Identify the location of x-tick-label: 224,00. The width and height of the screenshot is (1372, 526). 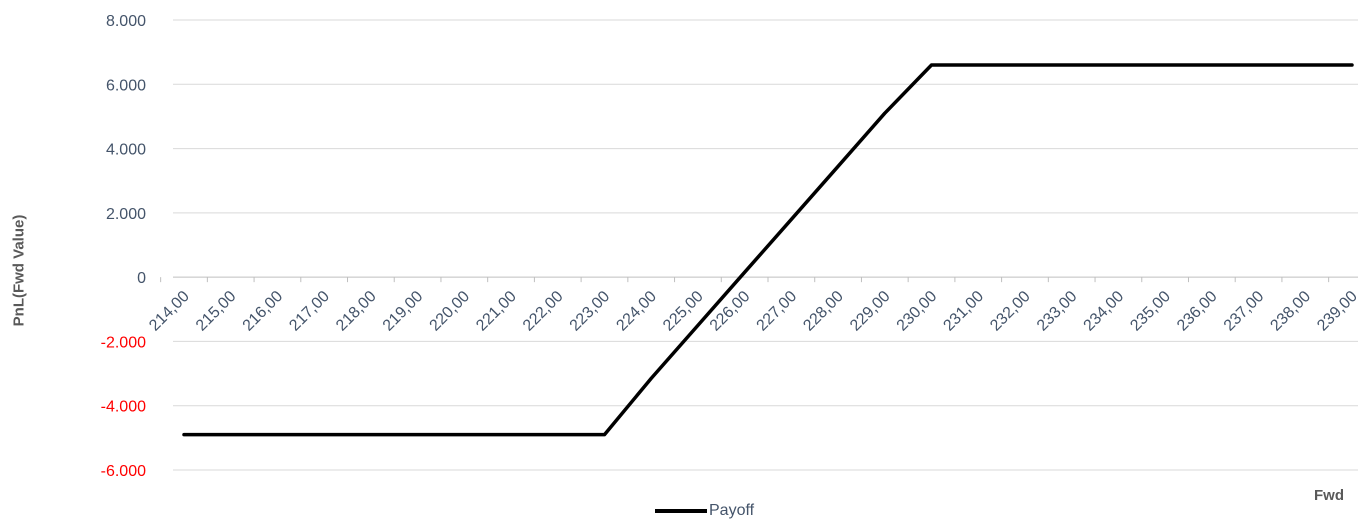
(636, 311).